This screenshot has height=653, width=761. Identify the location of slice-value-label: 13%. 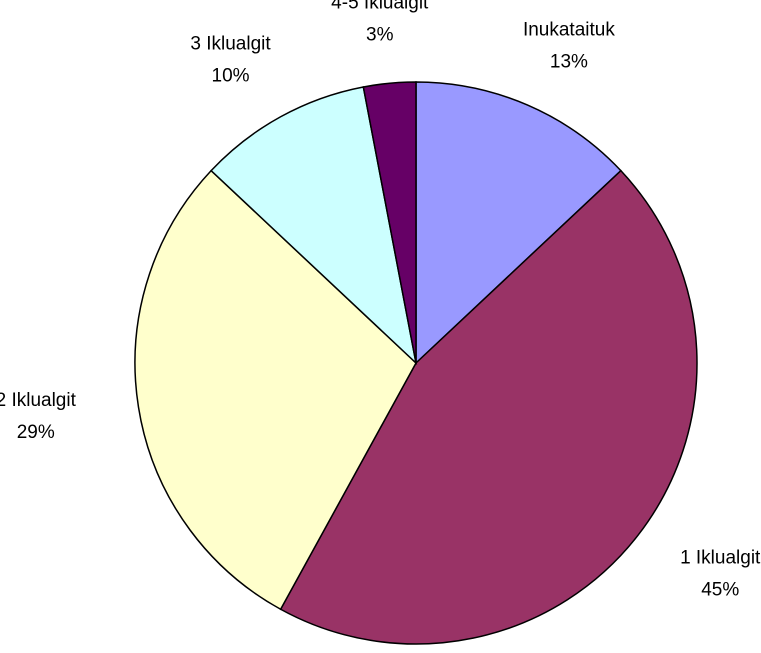
(569, 61).